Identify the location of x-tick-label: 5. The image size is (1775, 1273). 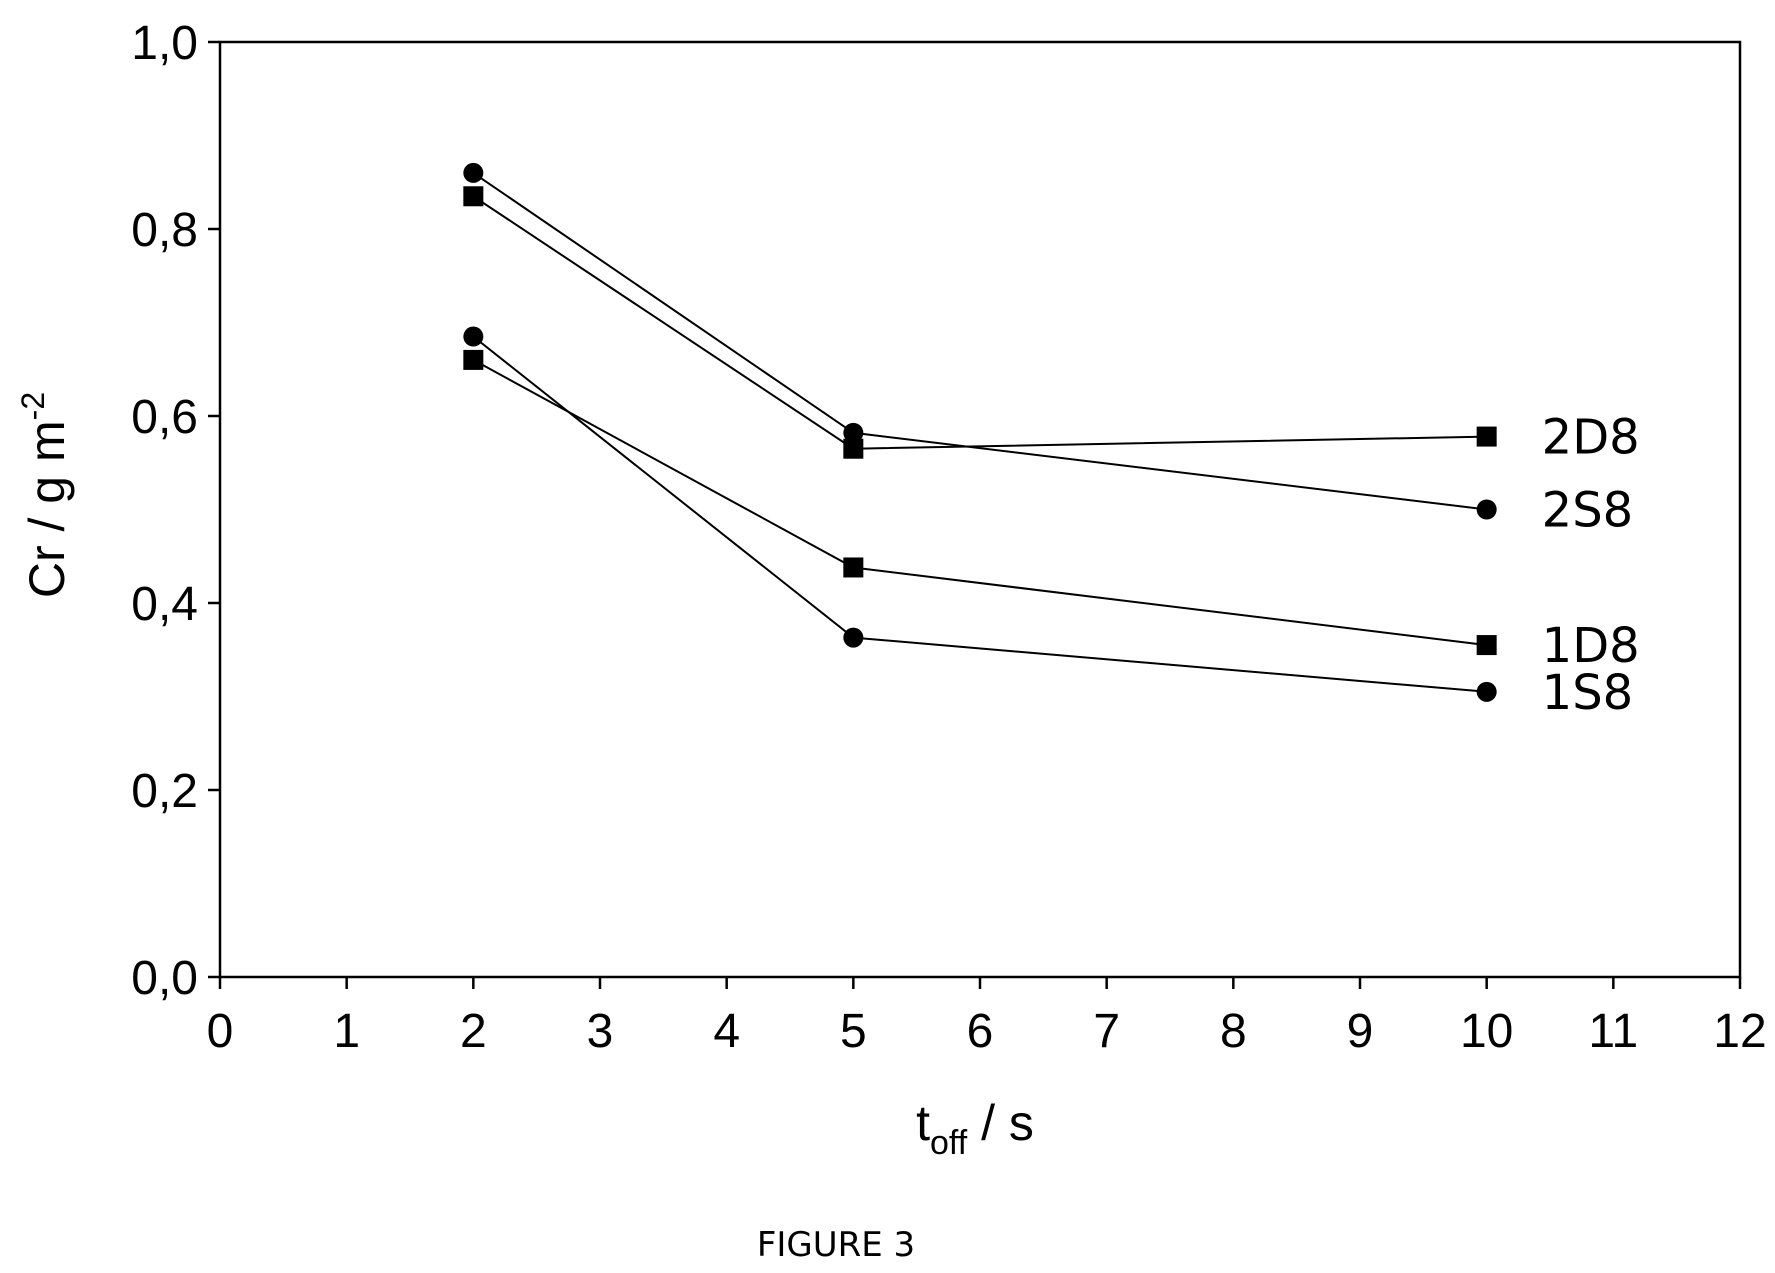
(853, 1031).